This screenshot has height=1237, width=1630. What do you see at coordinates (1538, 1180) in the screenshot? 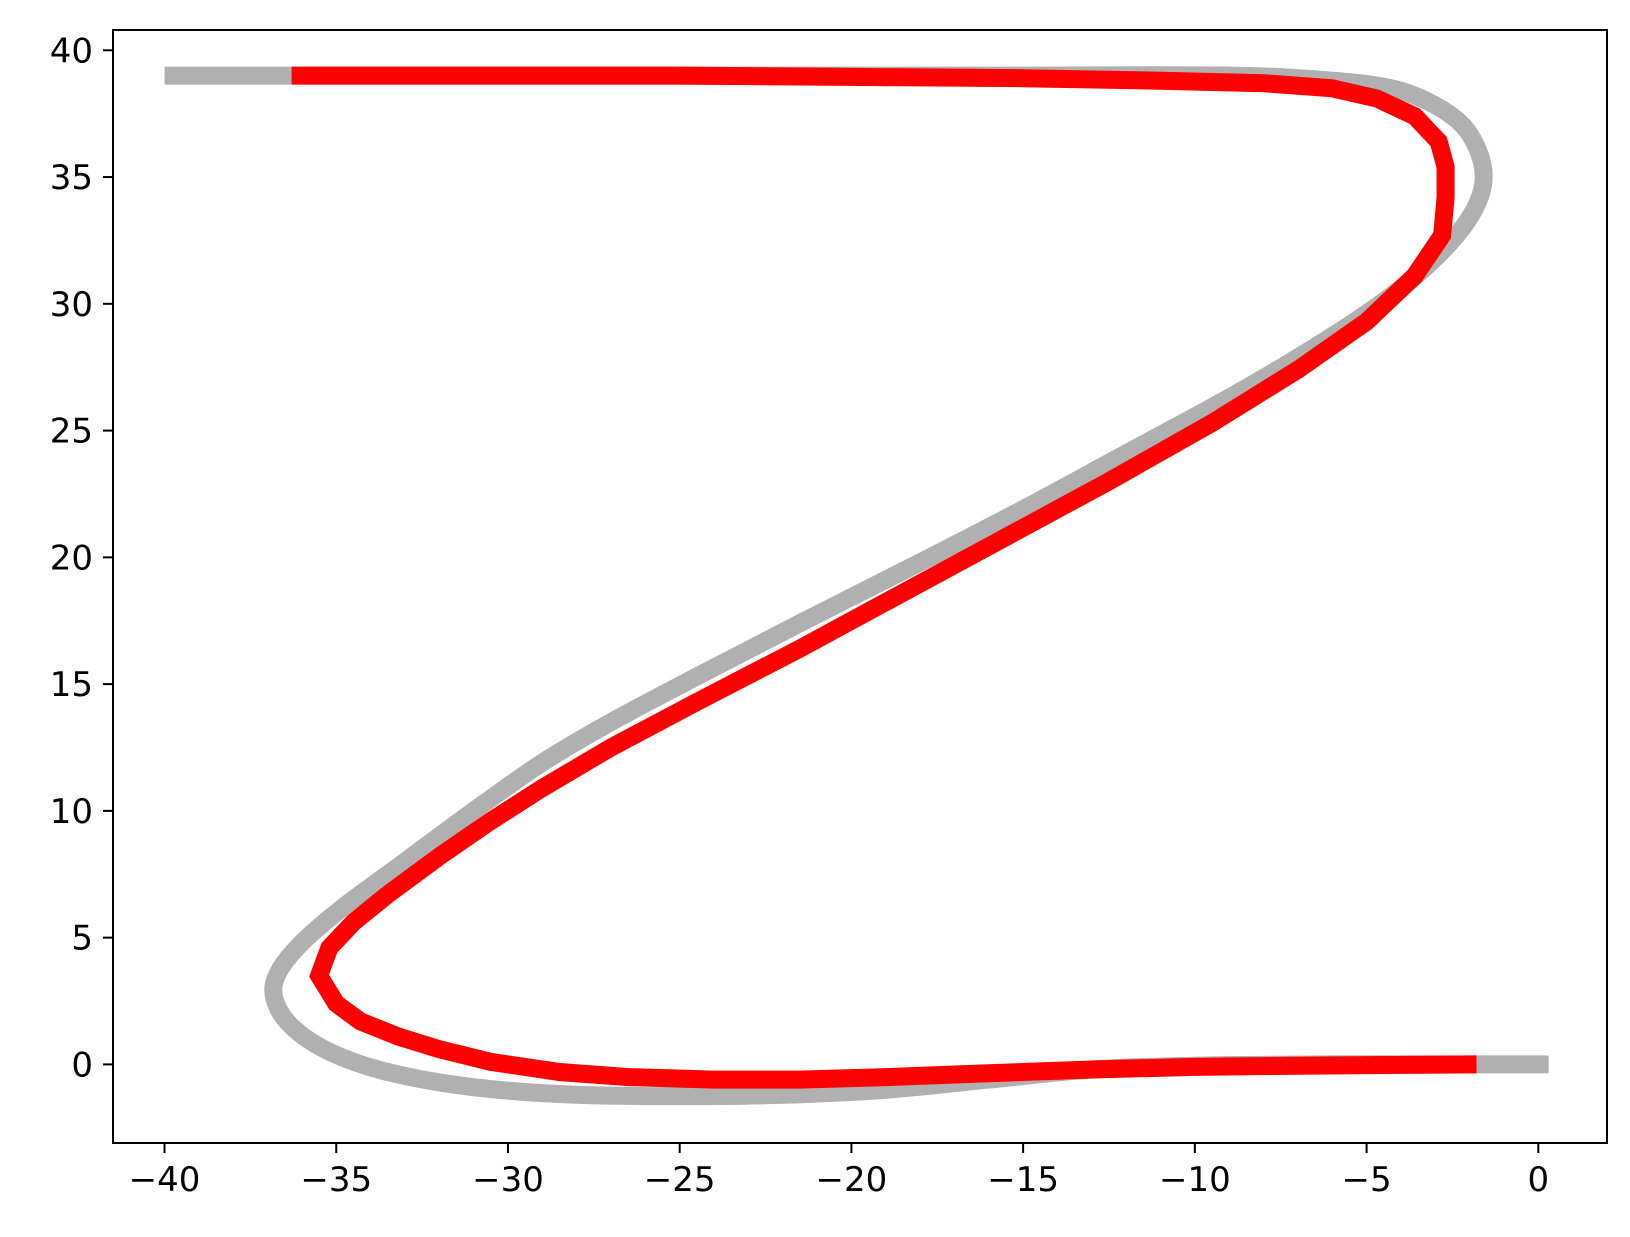
I see `x-tick-label: 0` at bounding box center [1538, 1180].